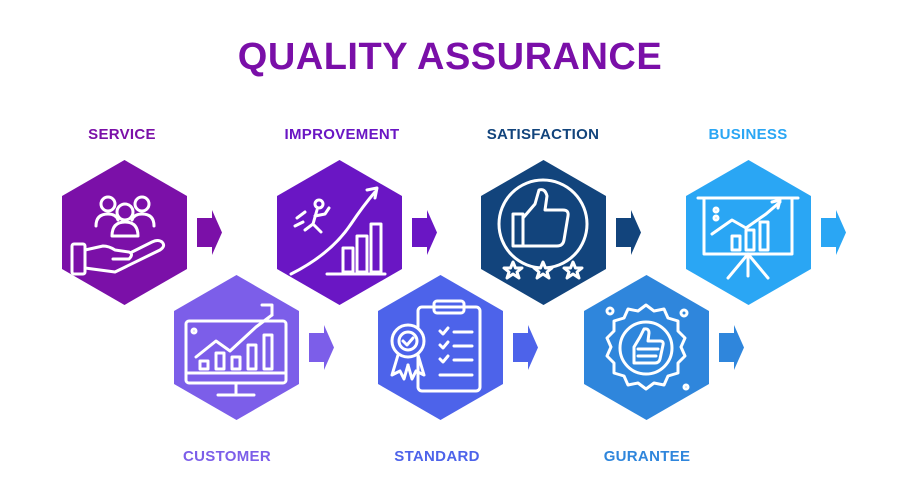  What do you see at coordinates (543, 229) in the screenshot?
I see `thumbs-up-three-stars-icon` at bounding box center [543, 229].